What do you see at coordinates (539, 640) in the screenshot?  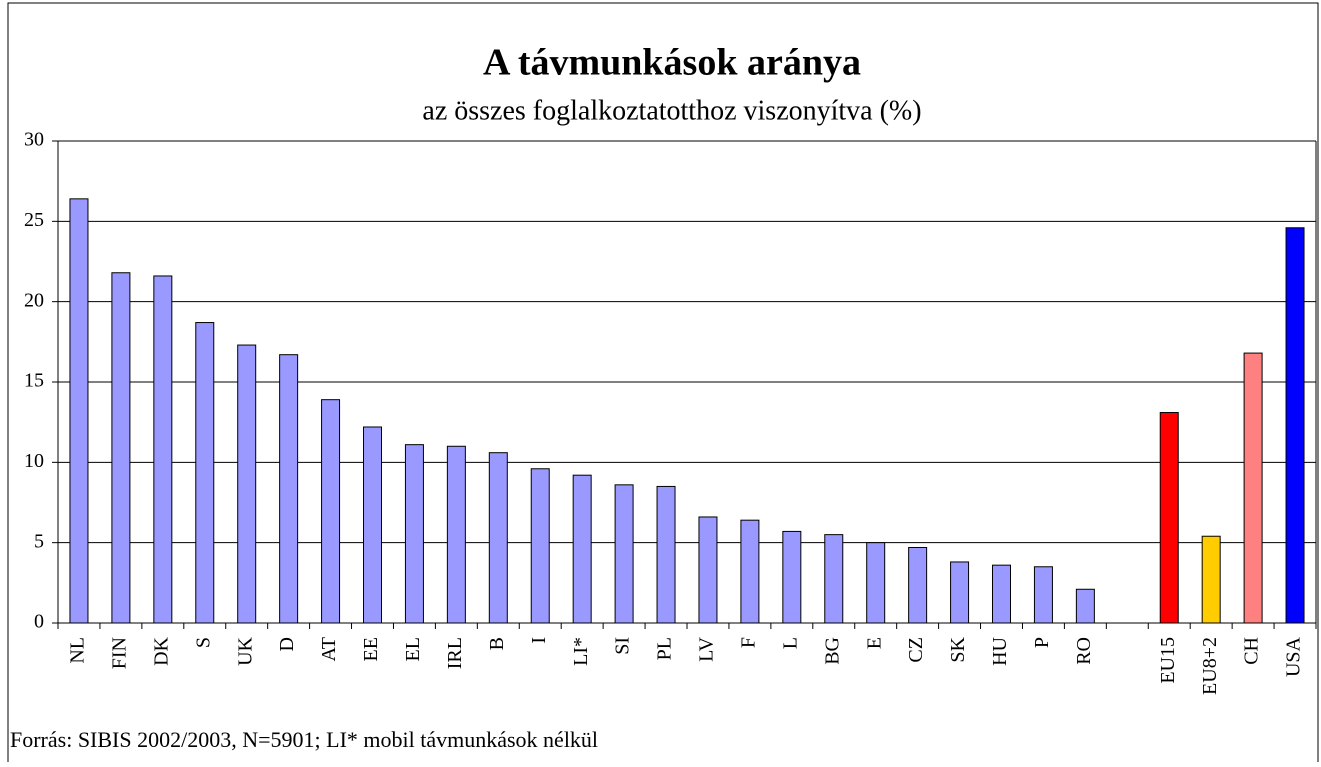 I see `x-tick-label: I` at bounding box center [539, 640].